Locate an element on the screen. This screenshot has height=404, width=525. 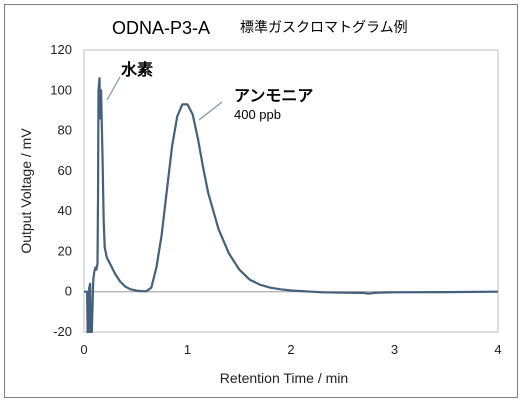
ammonia-leader-line is located at coordinates (210, 111).